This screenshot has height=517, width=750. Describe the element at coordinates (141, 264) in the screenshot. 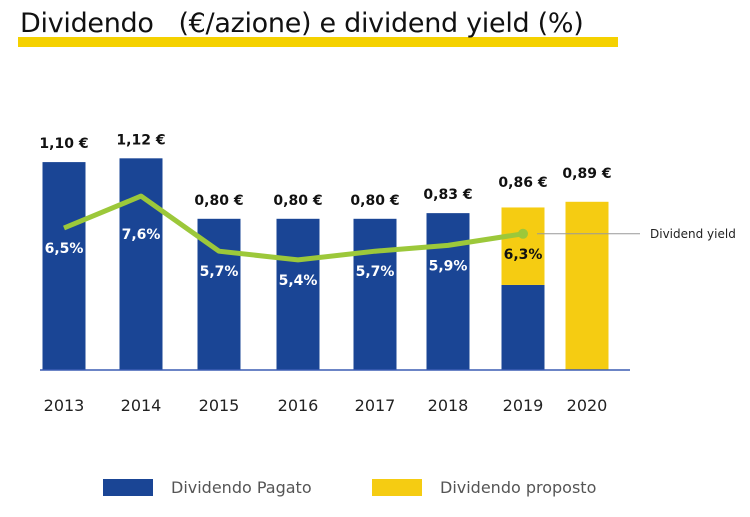

I see `bar-paid-2014` at that location.